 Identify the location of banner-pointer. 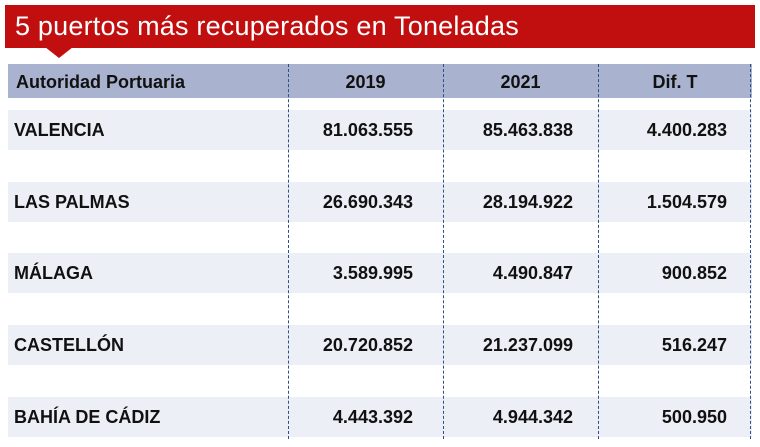
(59, 52).